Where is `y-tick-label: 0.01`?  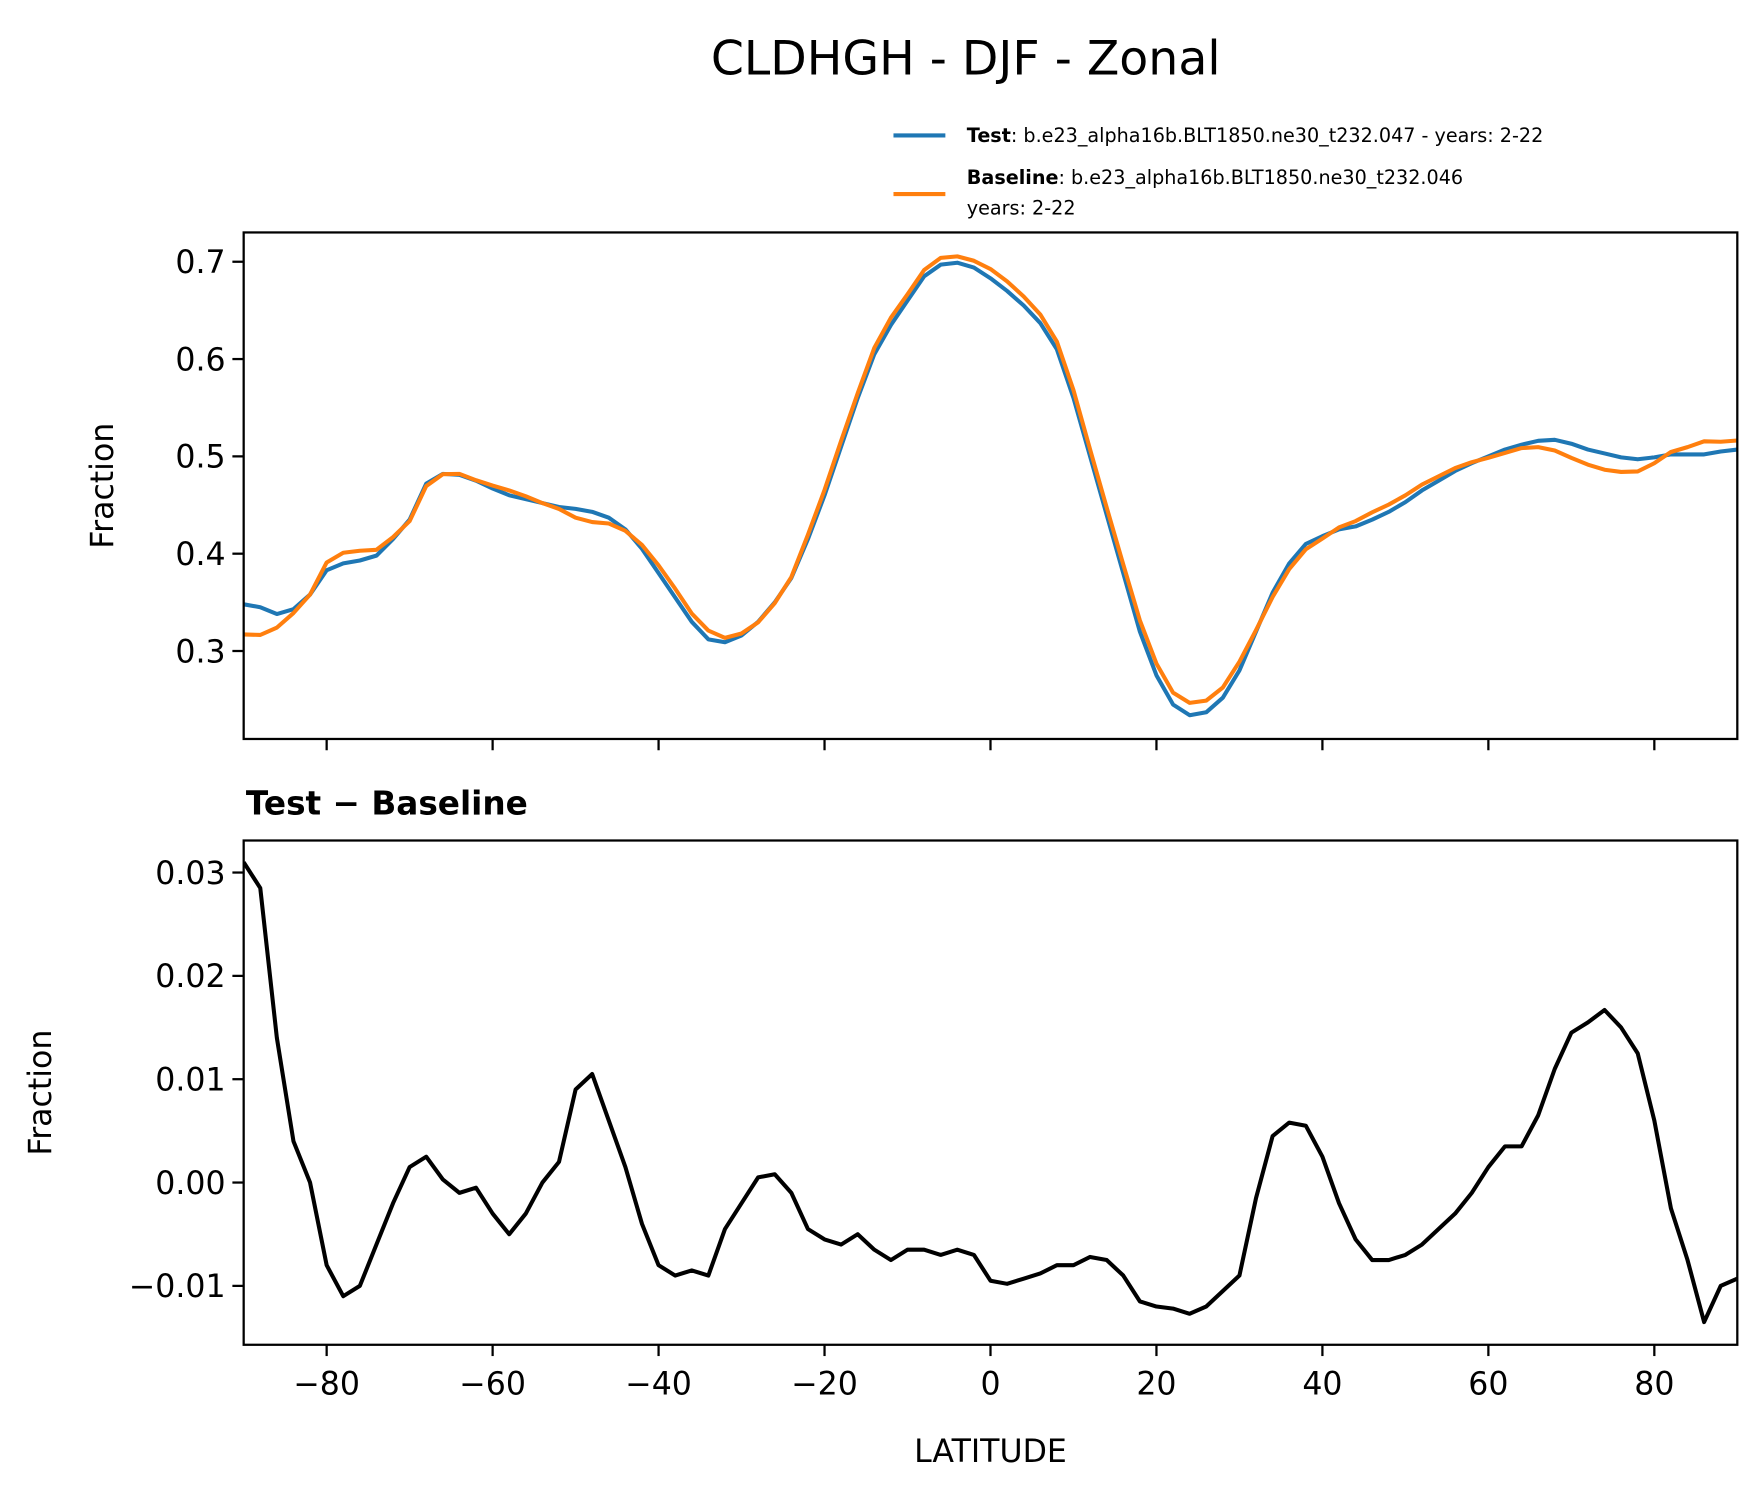 y-tick-label: 0.01 is located at coordinates (190, 1080).